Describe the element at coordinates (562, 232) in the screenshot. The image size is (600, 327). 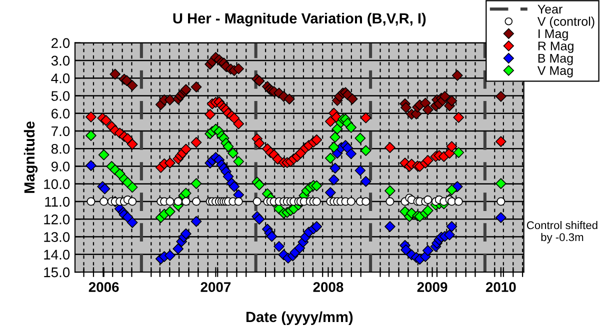
I see `text: Control shifted by -0.3m` at that location.